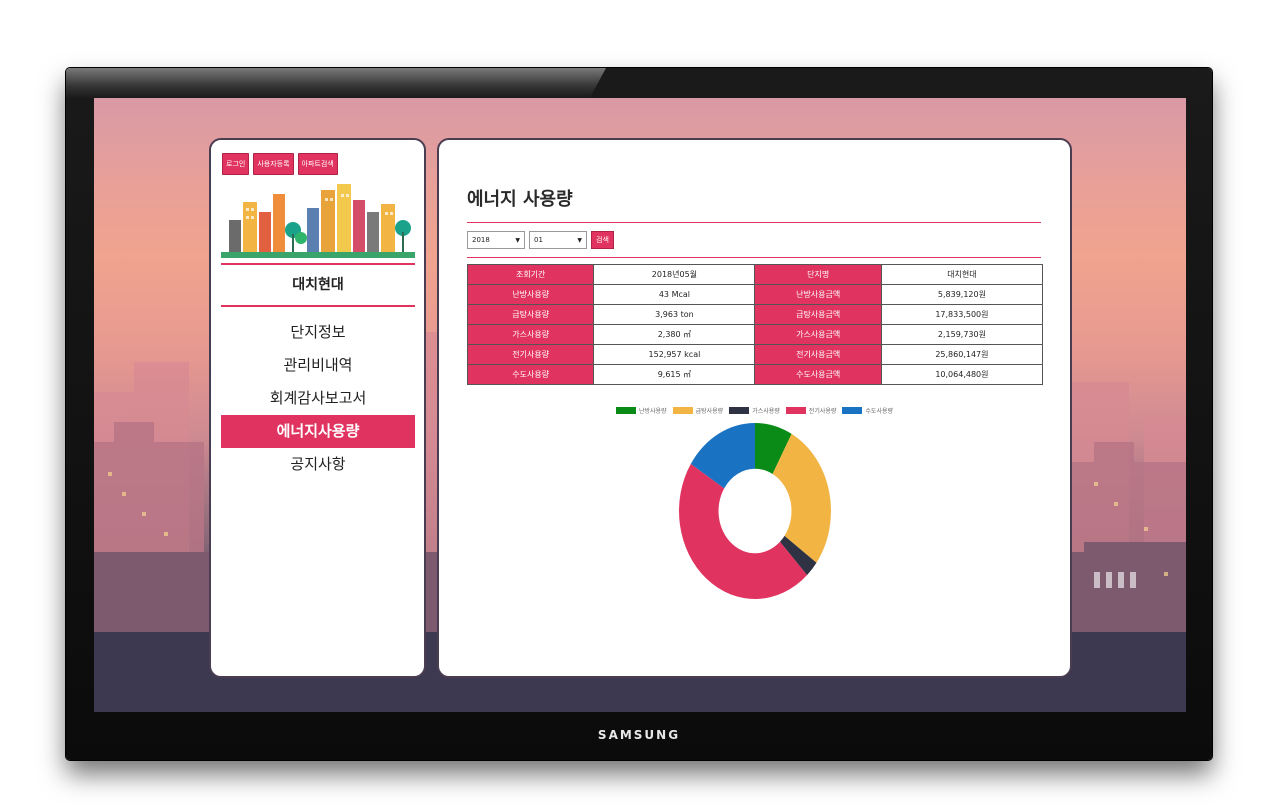  I want to click on tv-brand-logo: SAMSUNG, so click(639, 735).